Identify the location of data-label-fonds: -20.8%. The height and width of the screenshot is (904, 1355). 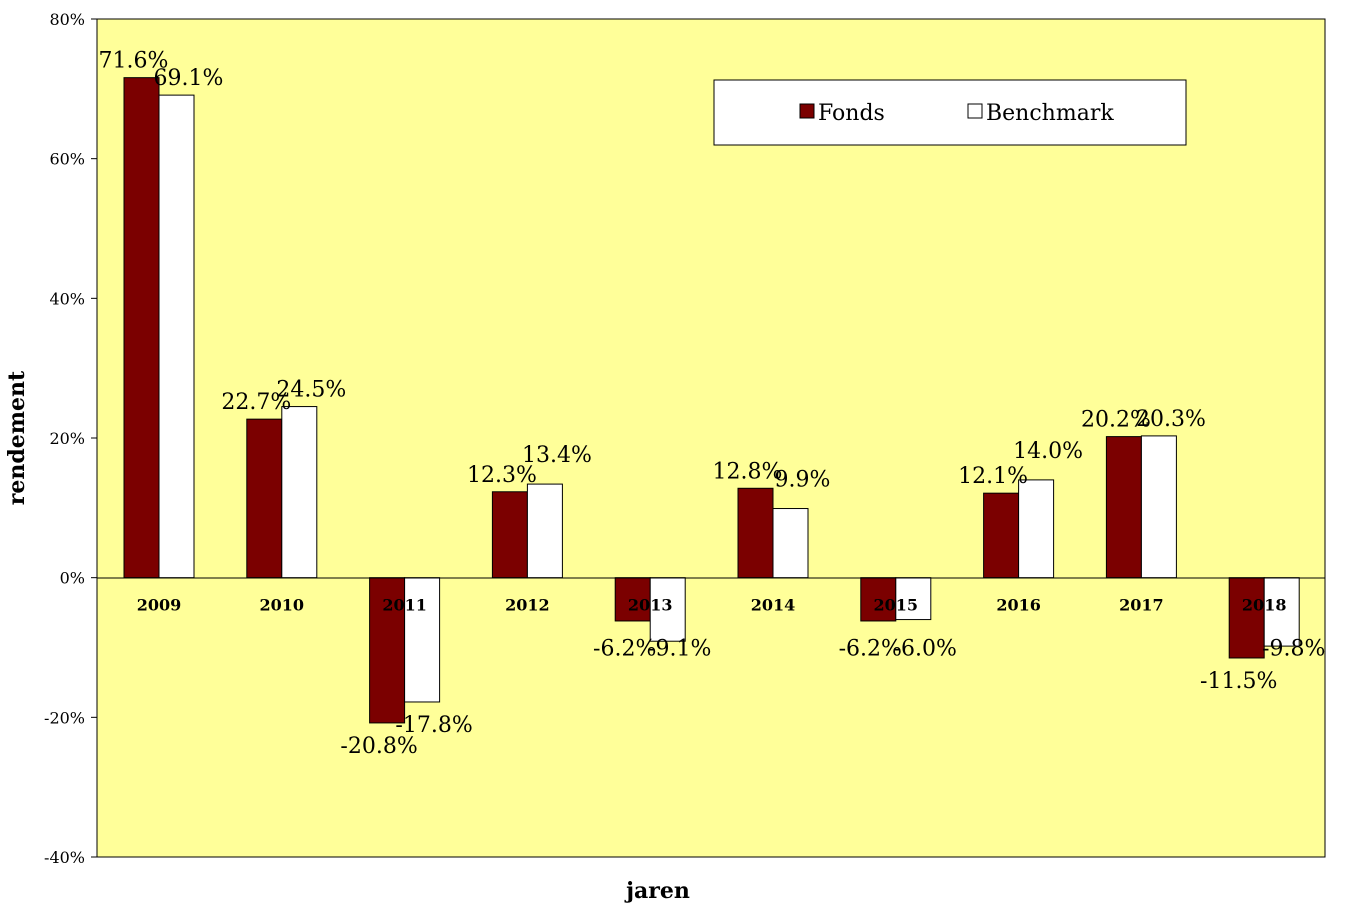
(378, 746).